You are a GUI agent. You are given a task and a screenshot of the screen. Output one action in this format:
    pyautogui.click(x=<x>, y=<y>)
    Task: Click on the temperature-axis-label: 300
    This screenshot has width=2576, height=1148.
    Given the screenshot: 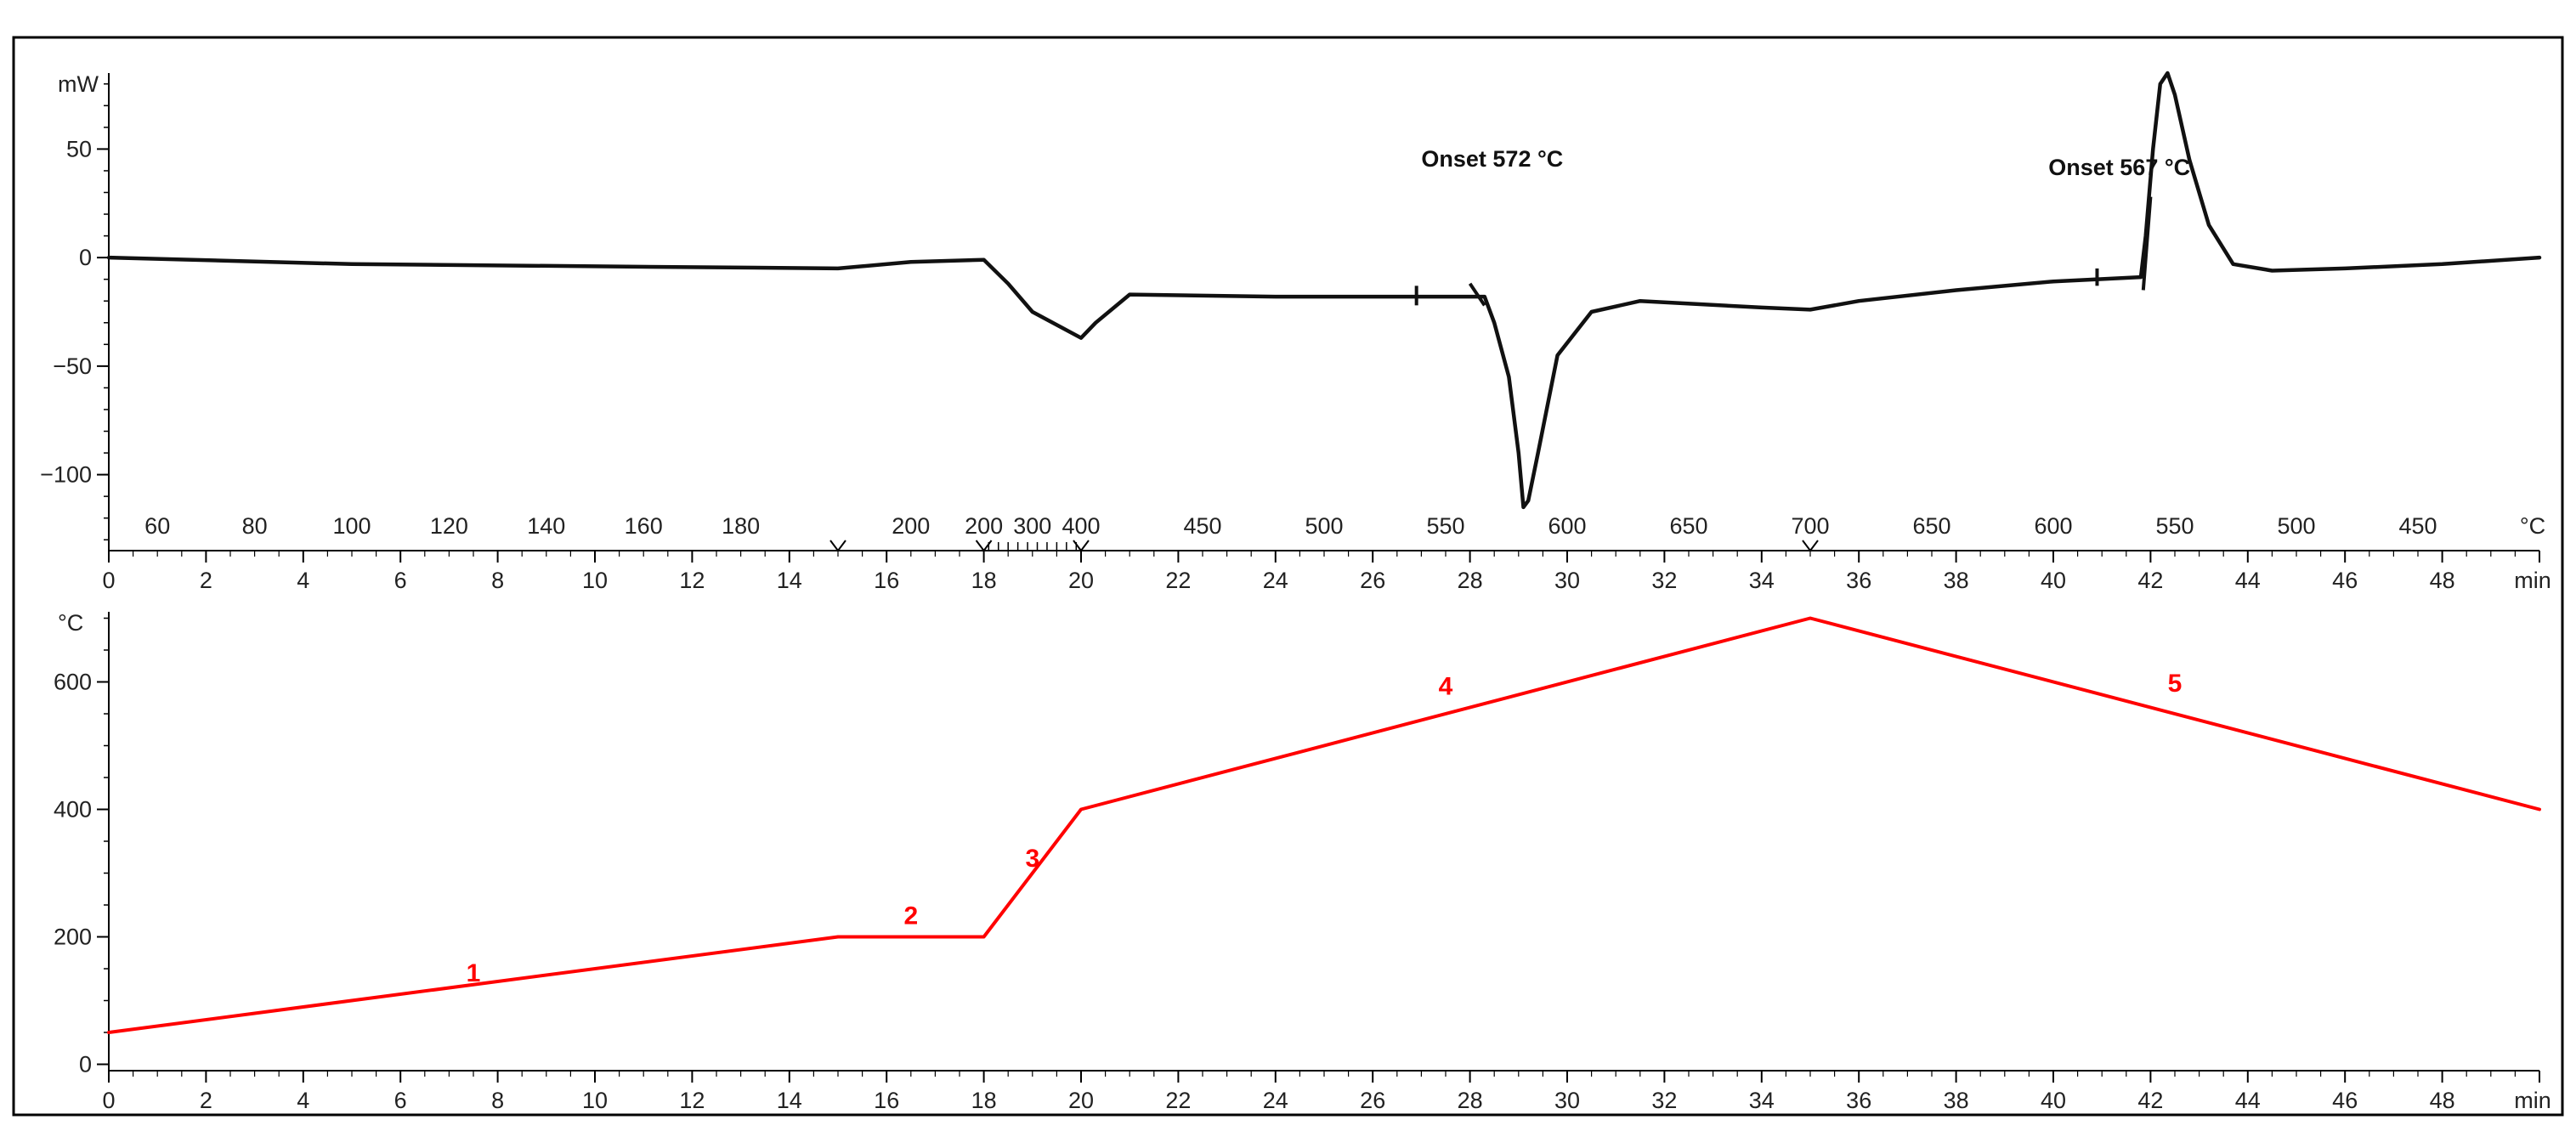 What is the action you would take?
    pyautogui.click(x=1032, y=526)
    